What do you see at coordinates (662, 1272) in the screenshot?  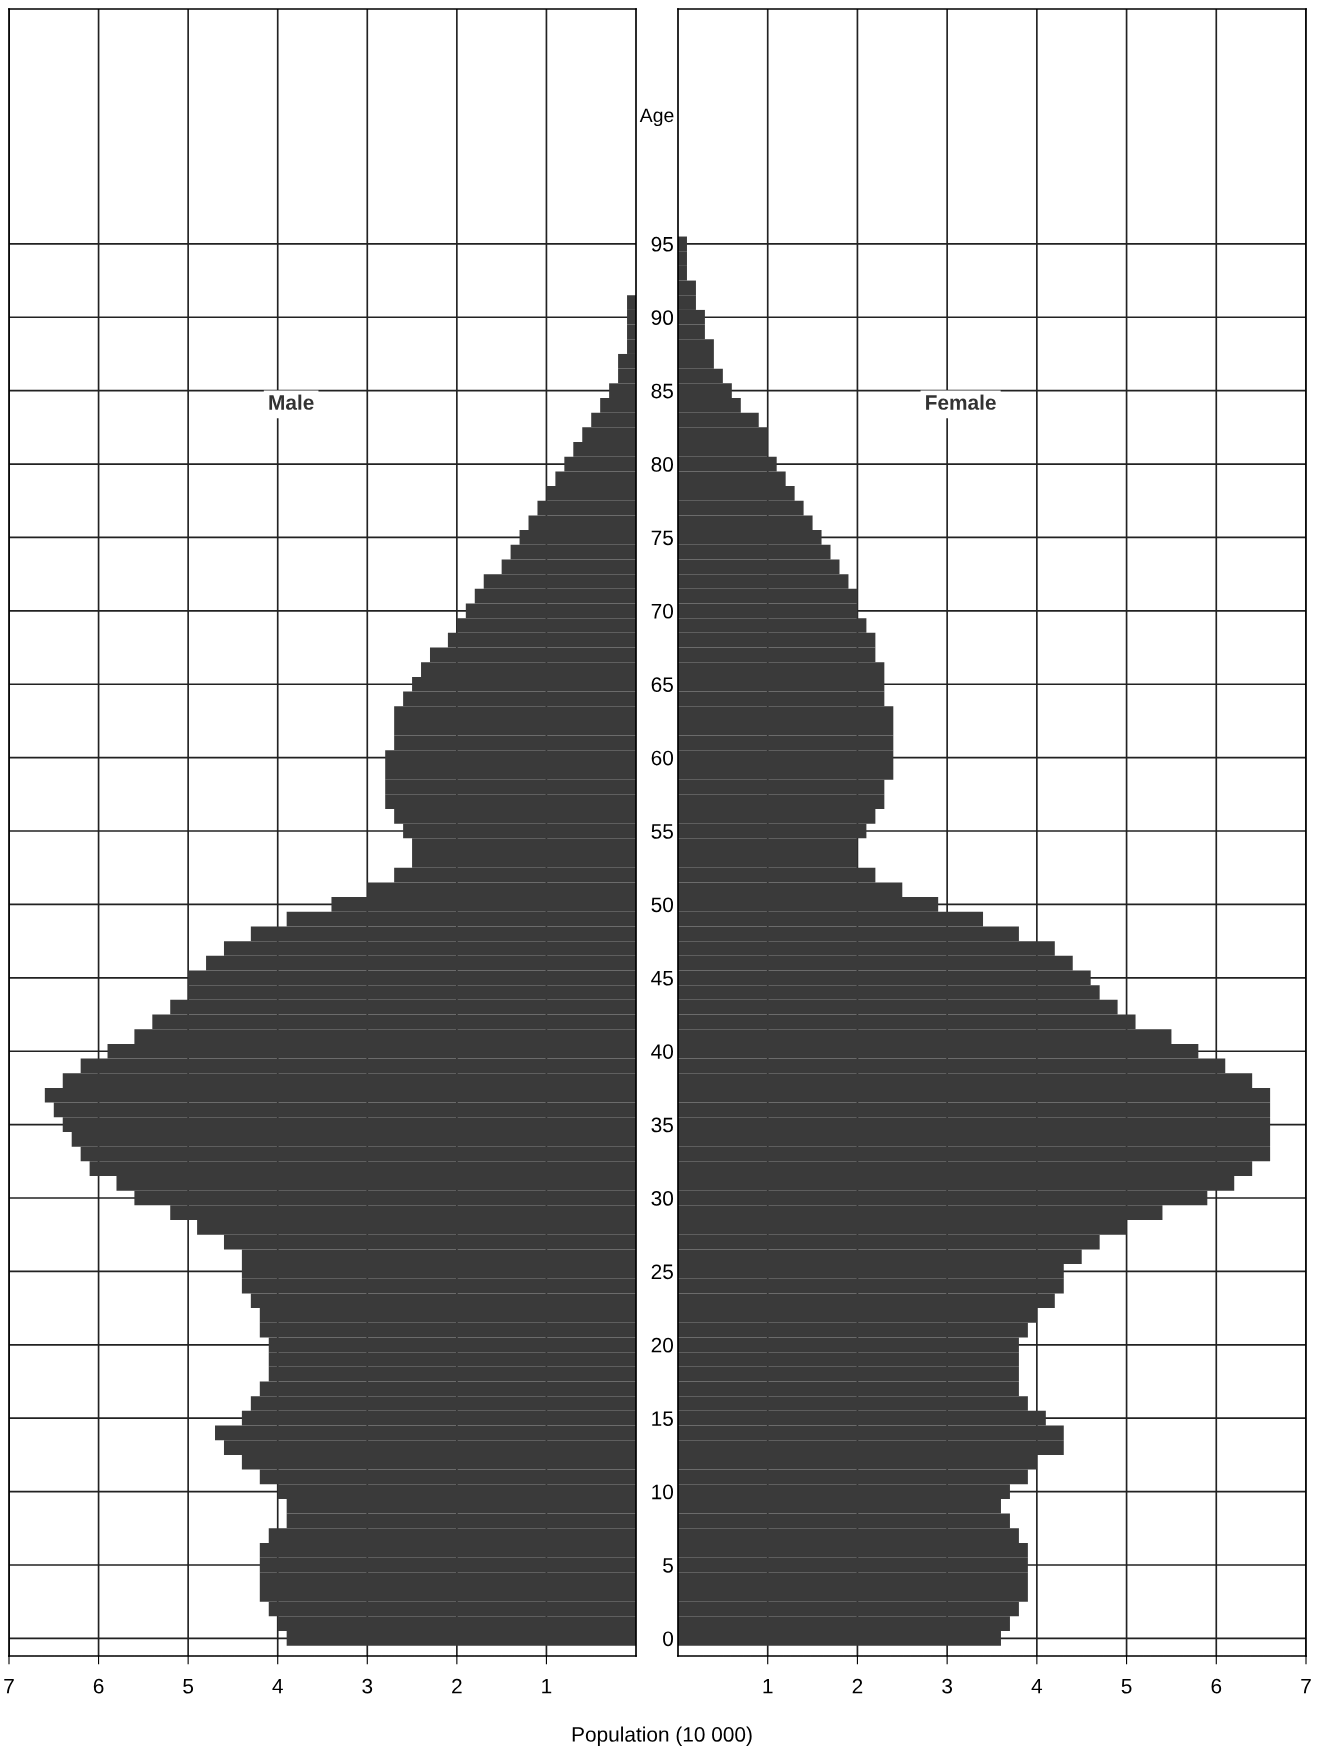 I see `y-tick-label: 25` at bounding box center [662, 1272].